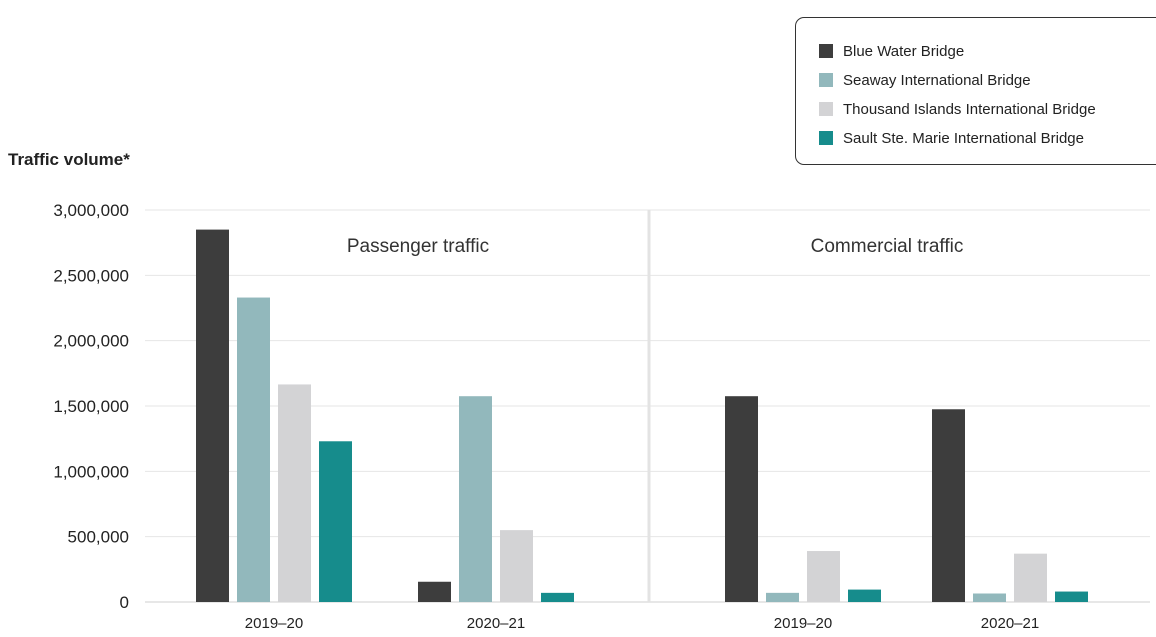  What do you see at coordinates (826, 51) in the screenshot?
I see `legend-swatch-blue-water` at bounding box center [826, 51].